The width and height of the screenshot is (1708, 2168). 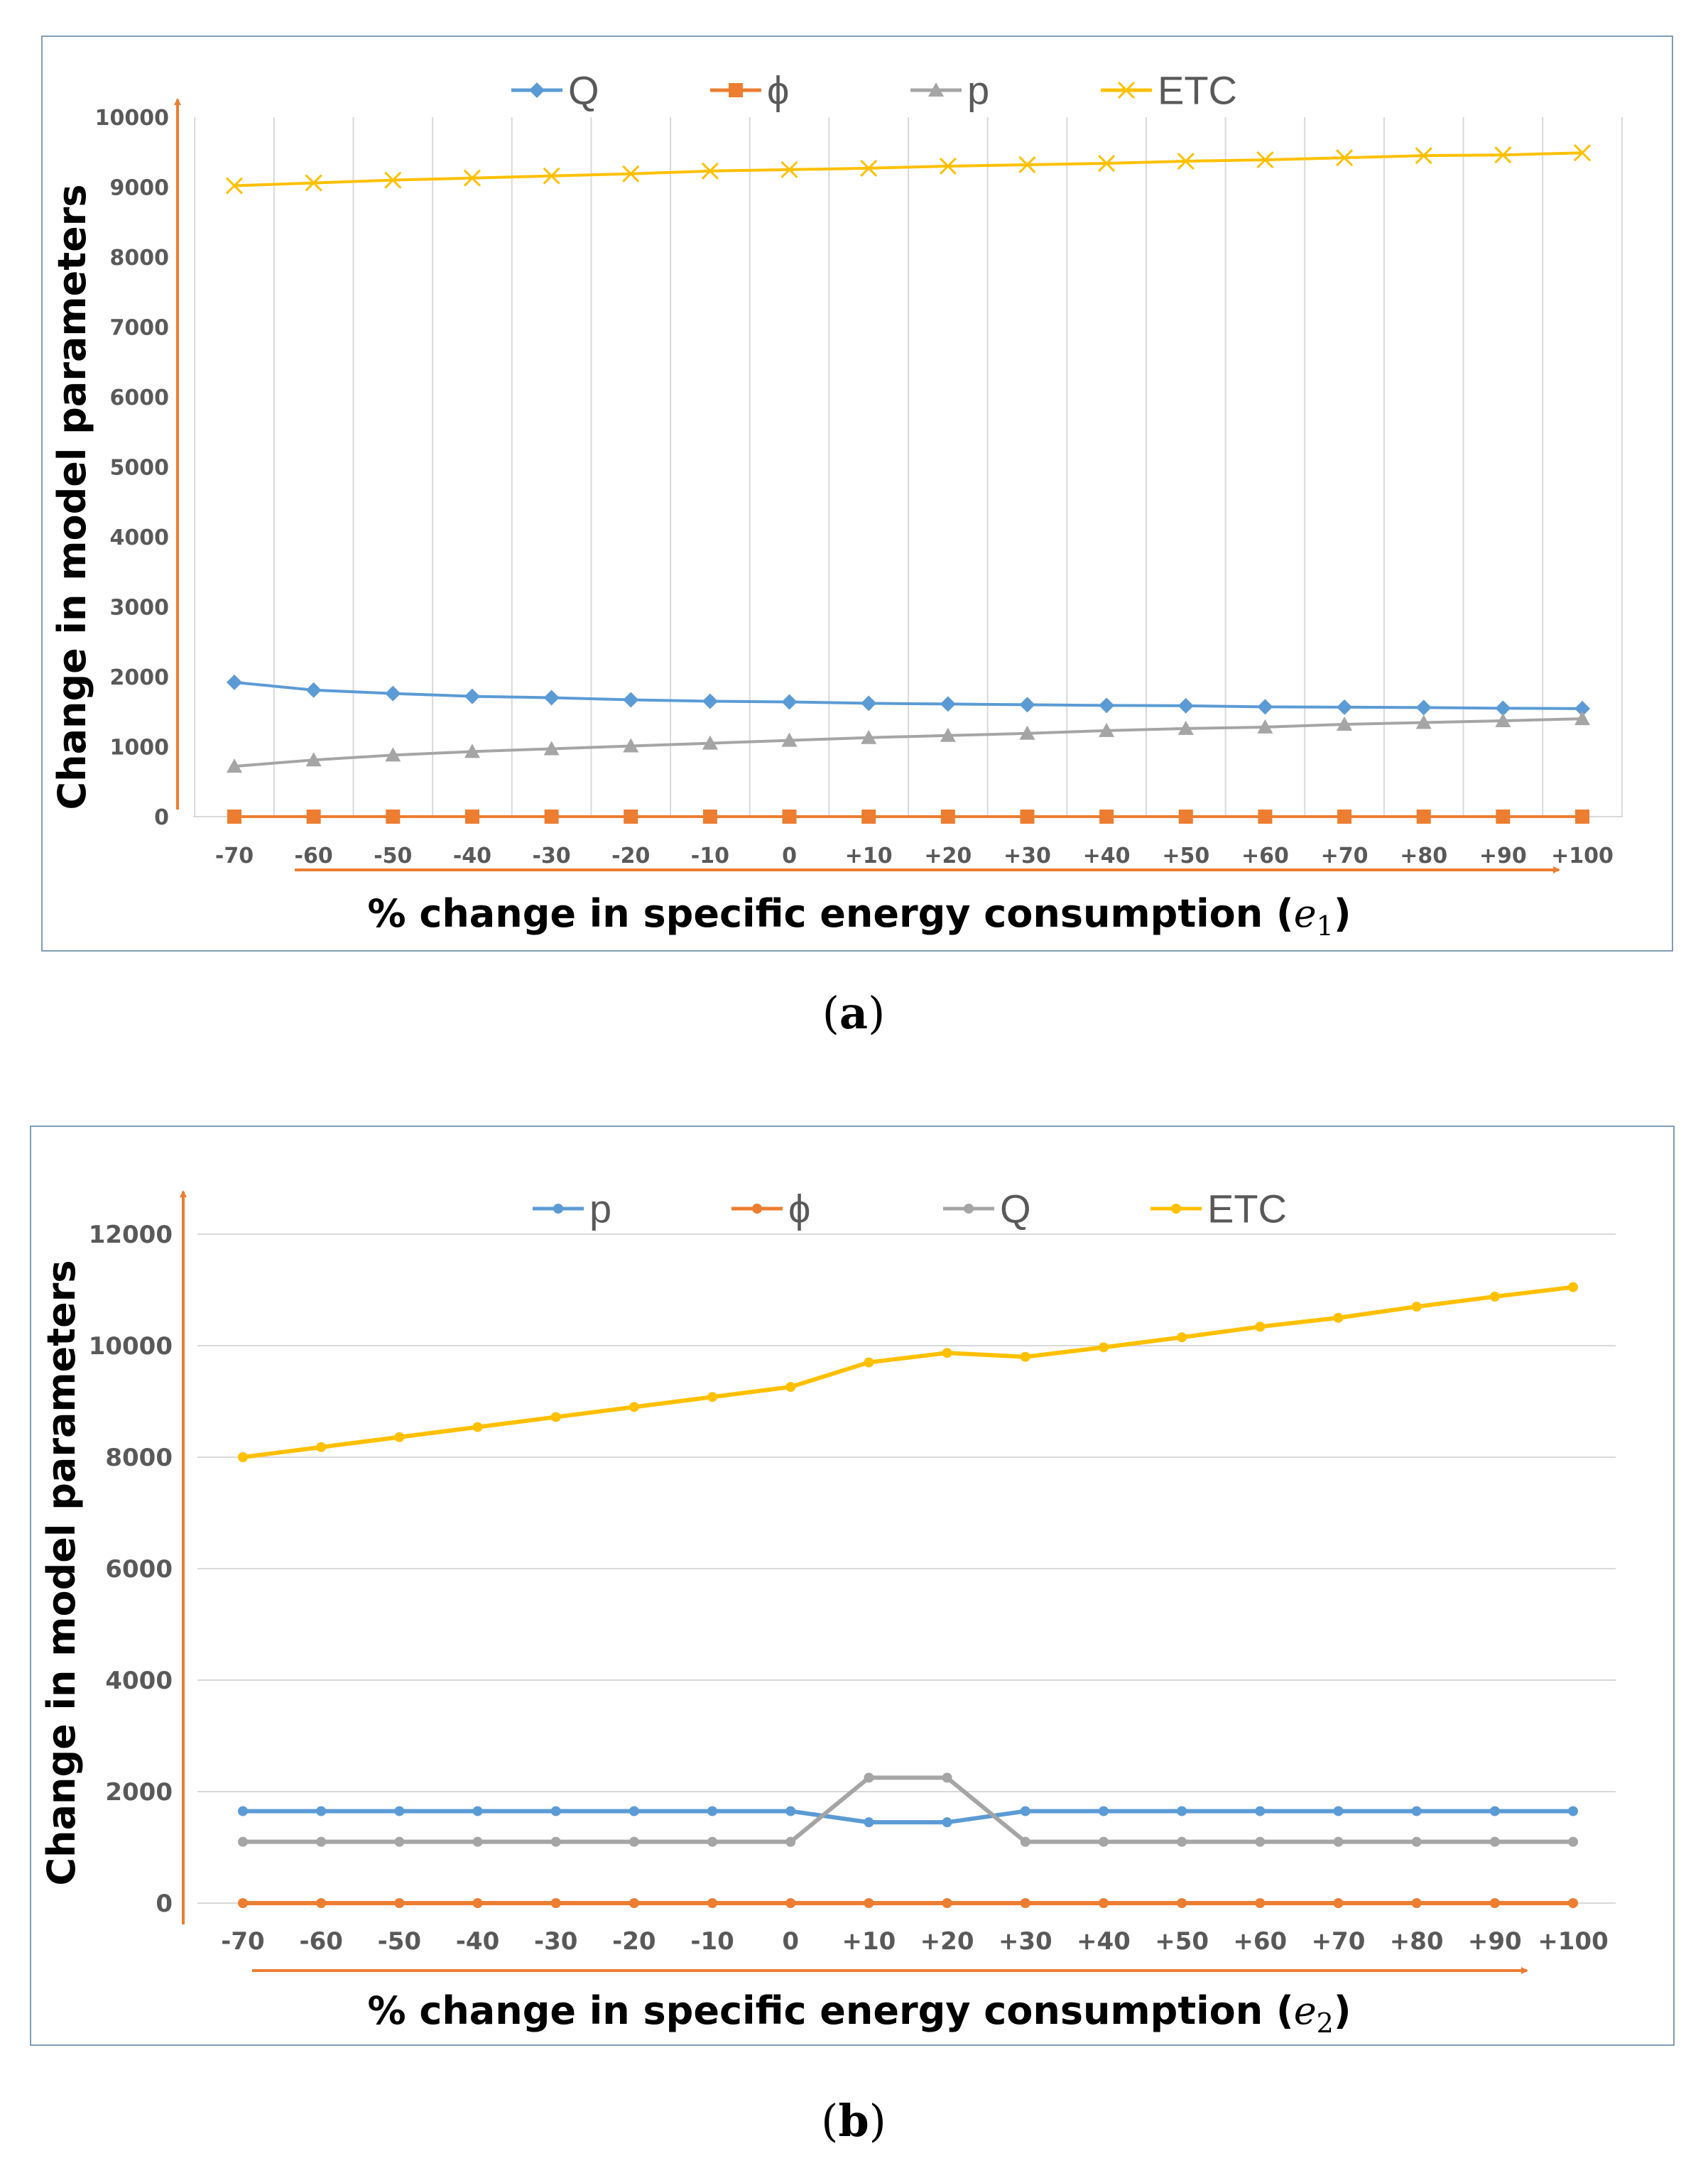 I want to click on y-tick-label: 8000, so click(x=140, y=258).